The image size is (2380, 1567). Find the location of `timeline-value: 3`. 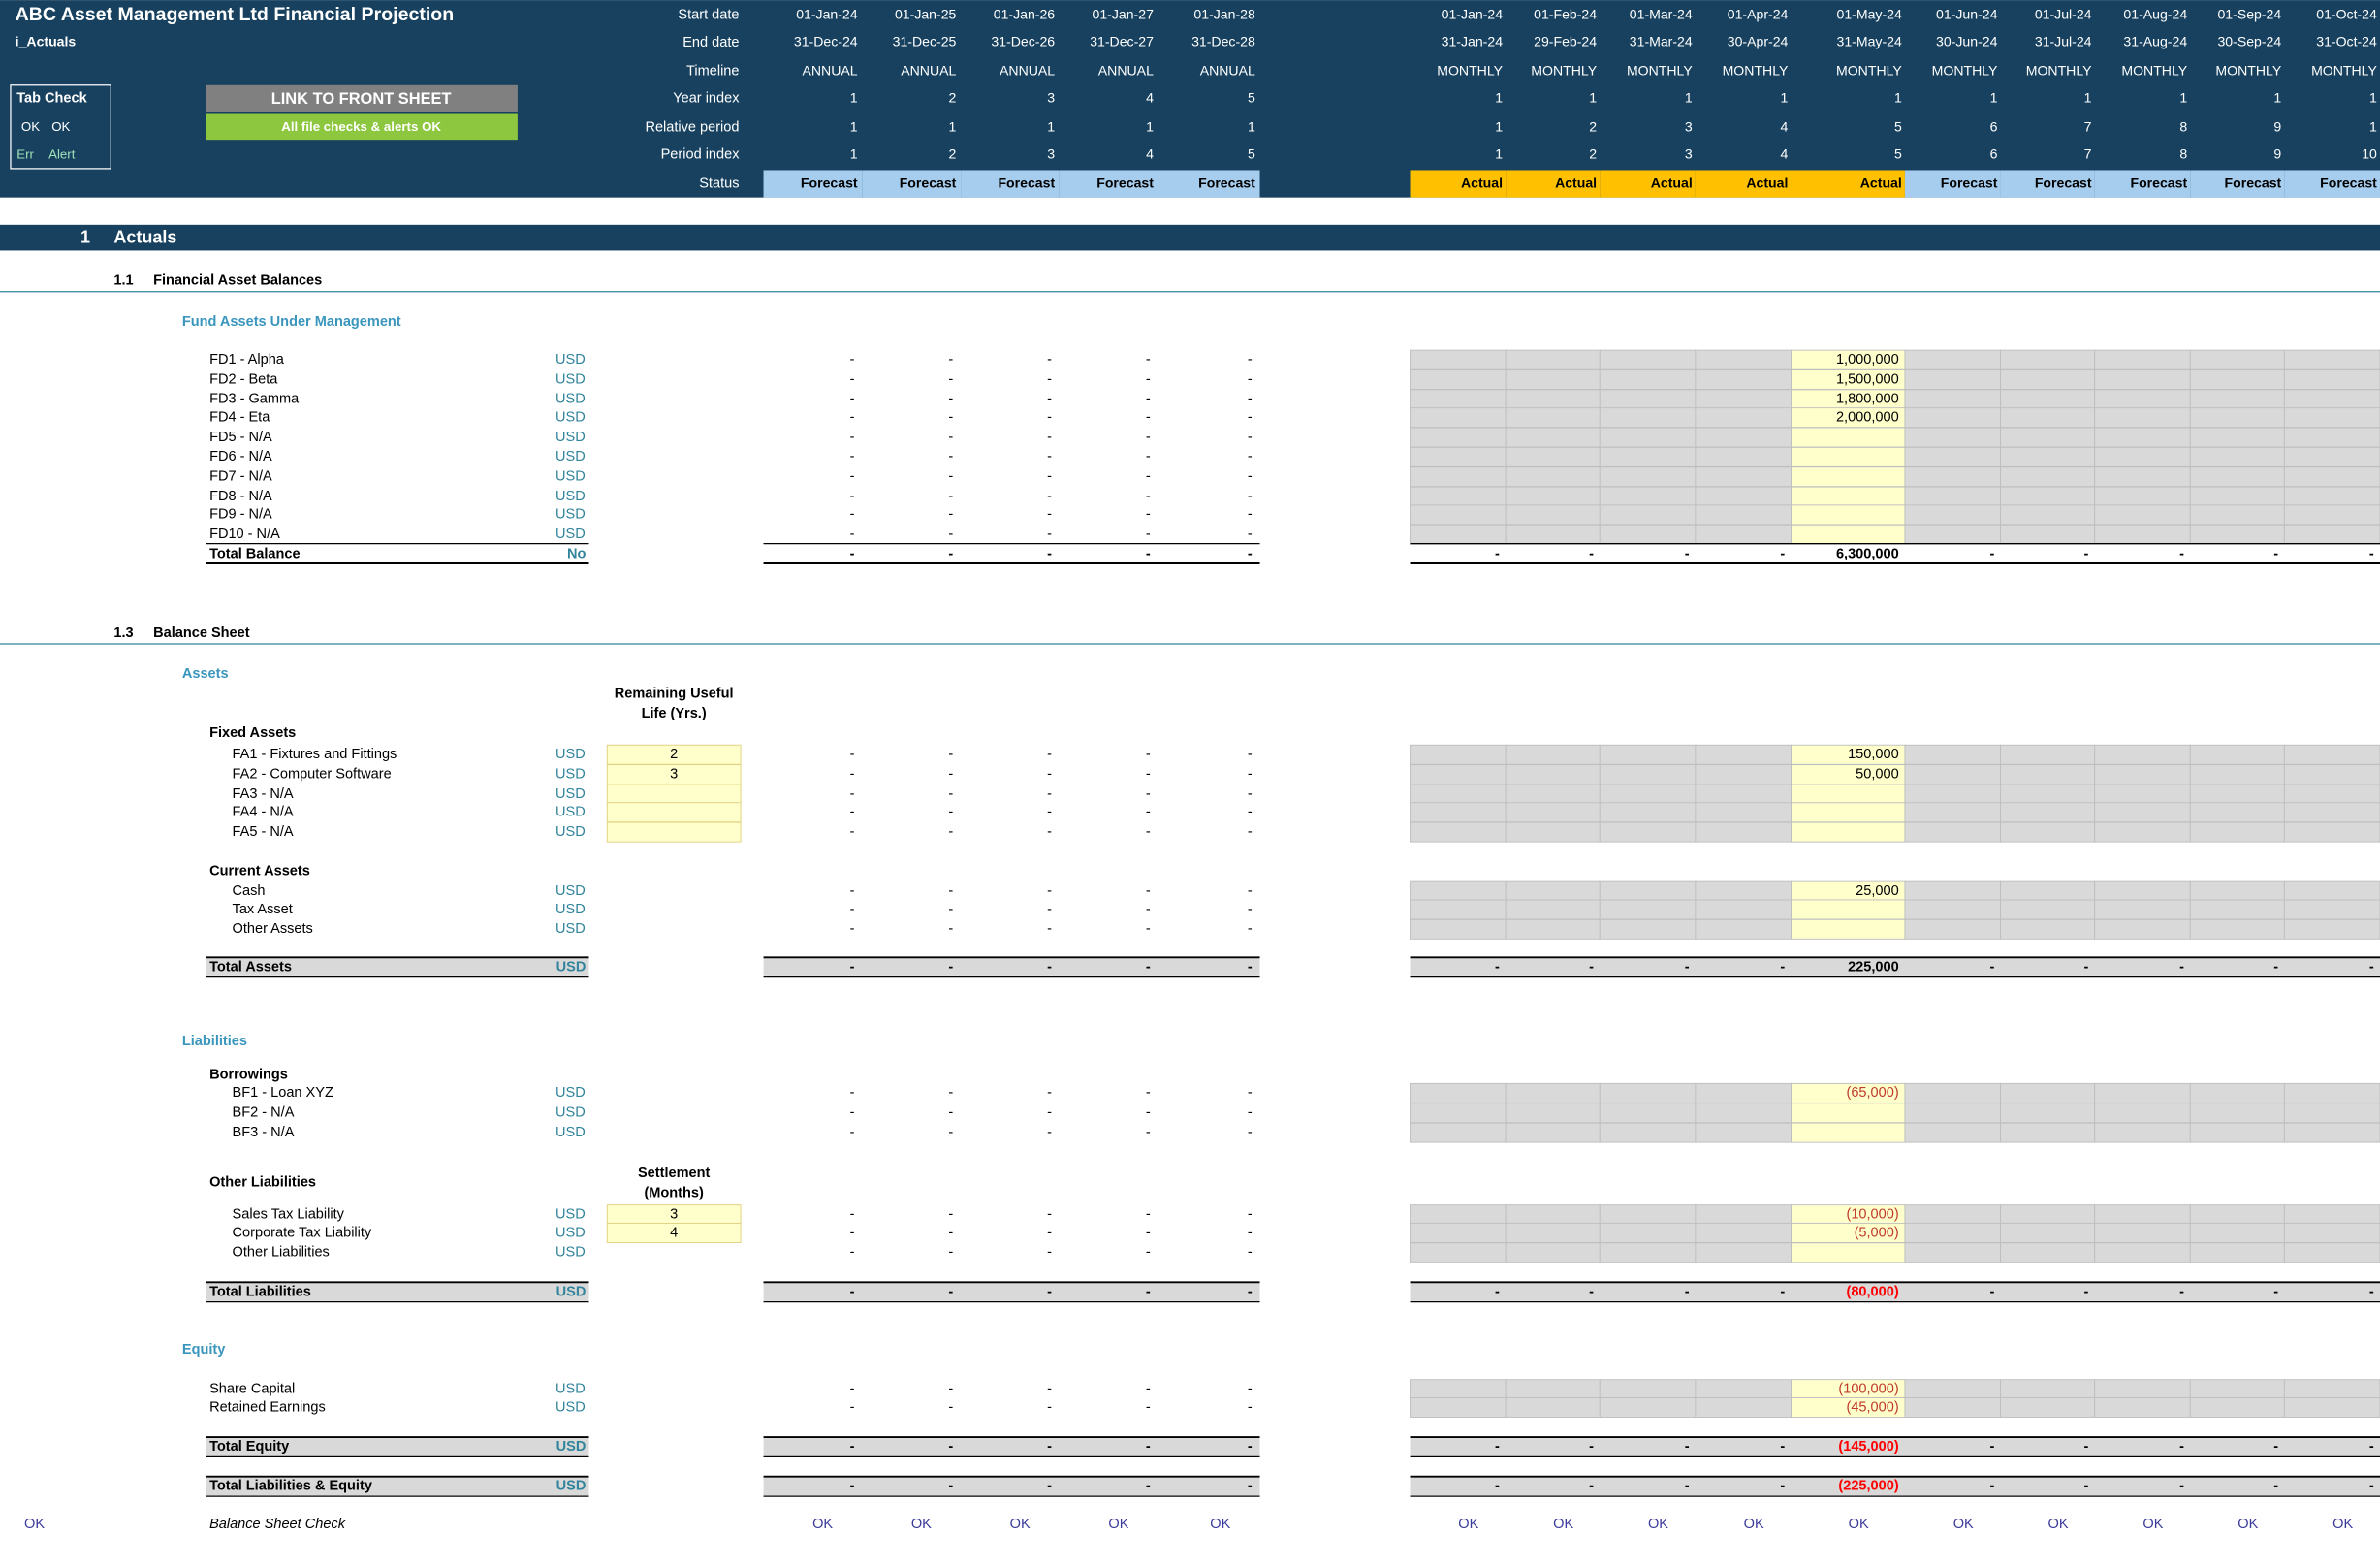

timeline-value: 3 is located at coordinates (1689, 154).